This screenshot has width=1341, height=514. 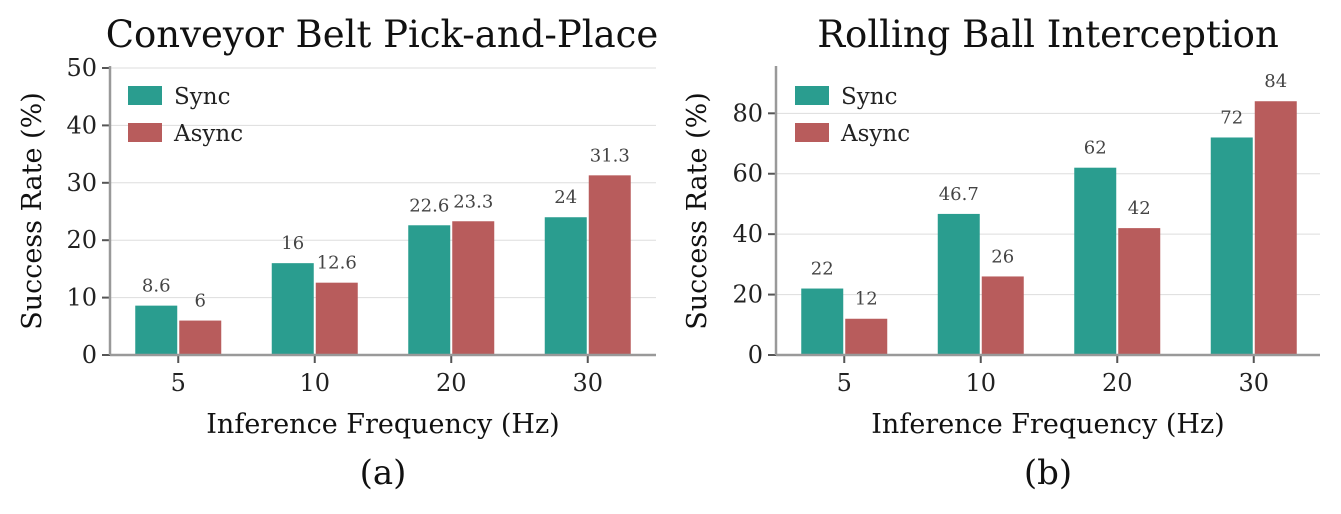 What do you see at coordinates (81, 68) in the screenshot?
I see `chart-a-ytick-label: 50` at bounding box center [81, 68].